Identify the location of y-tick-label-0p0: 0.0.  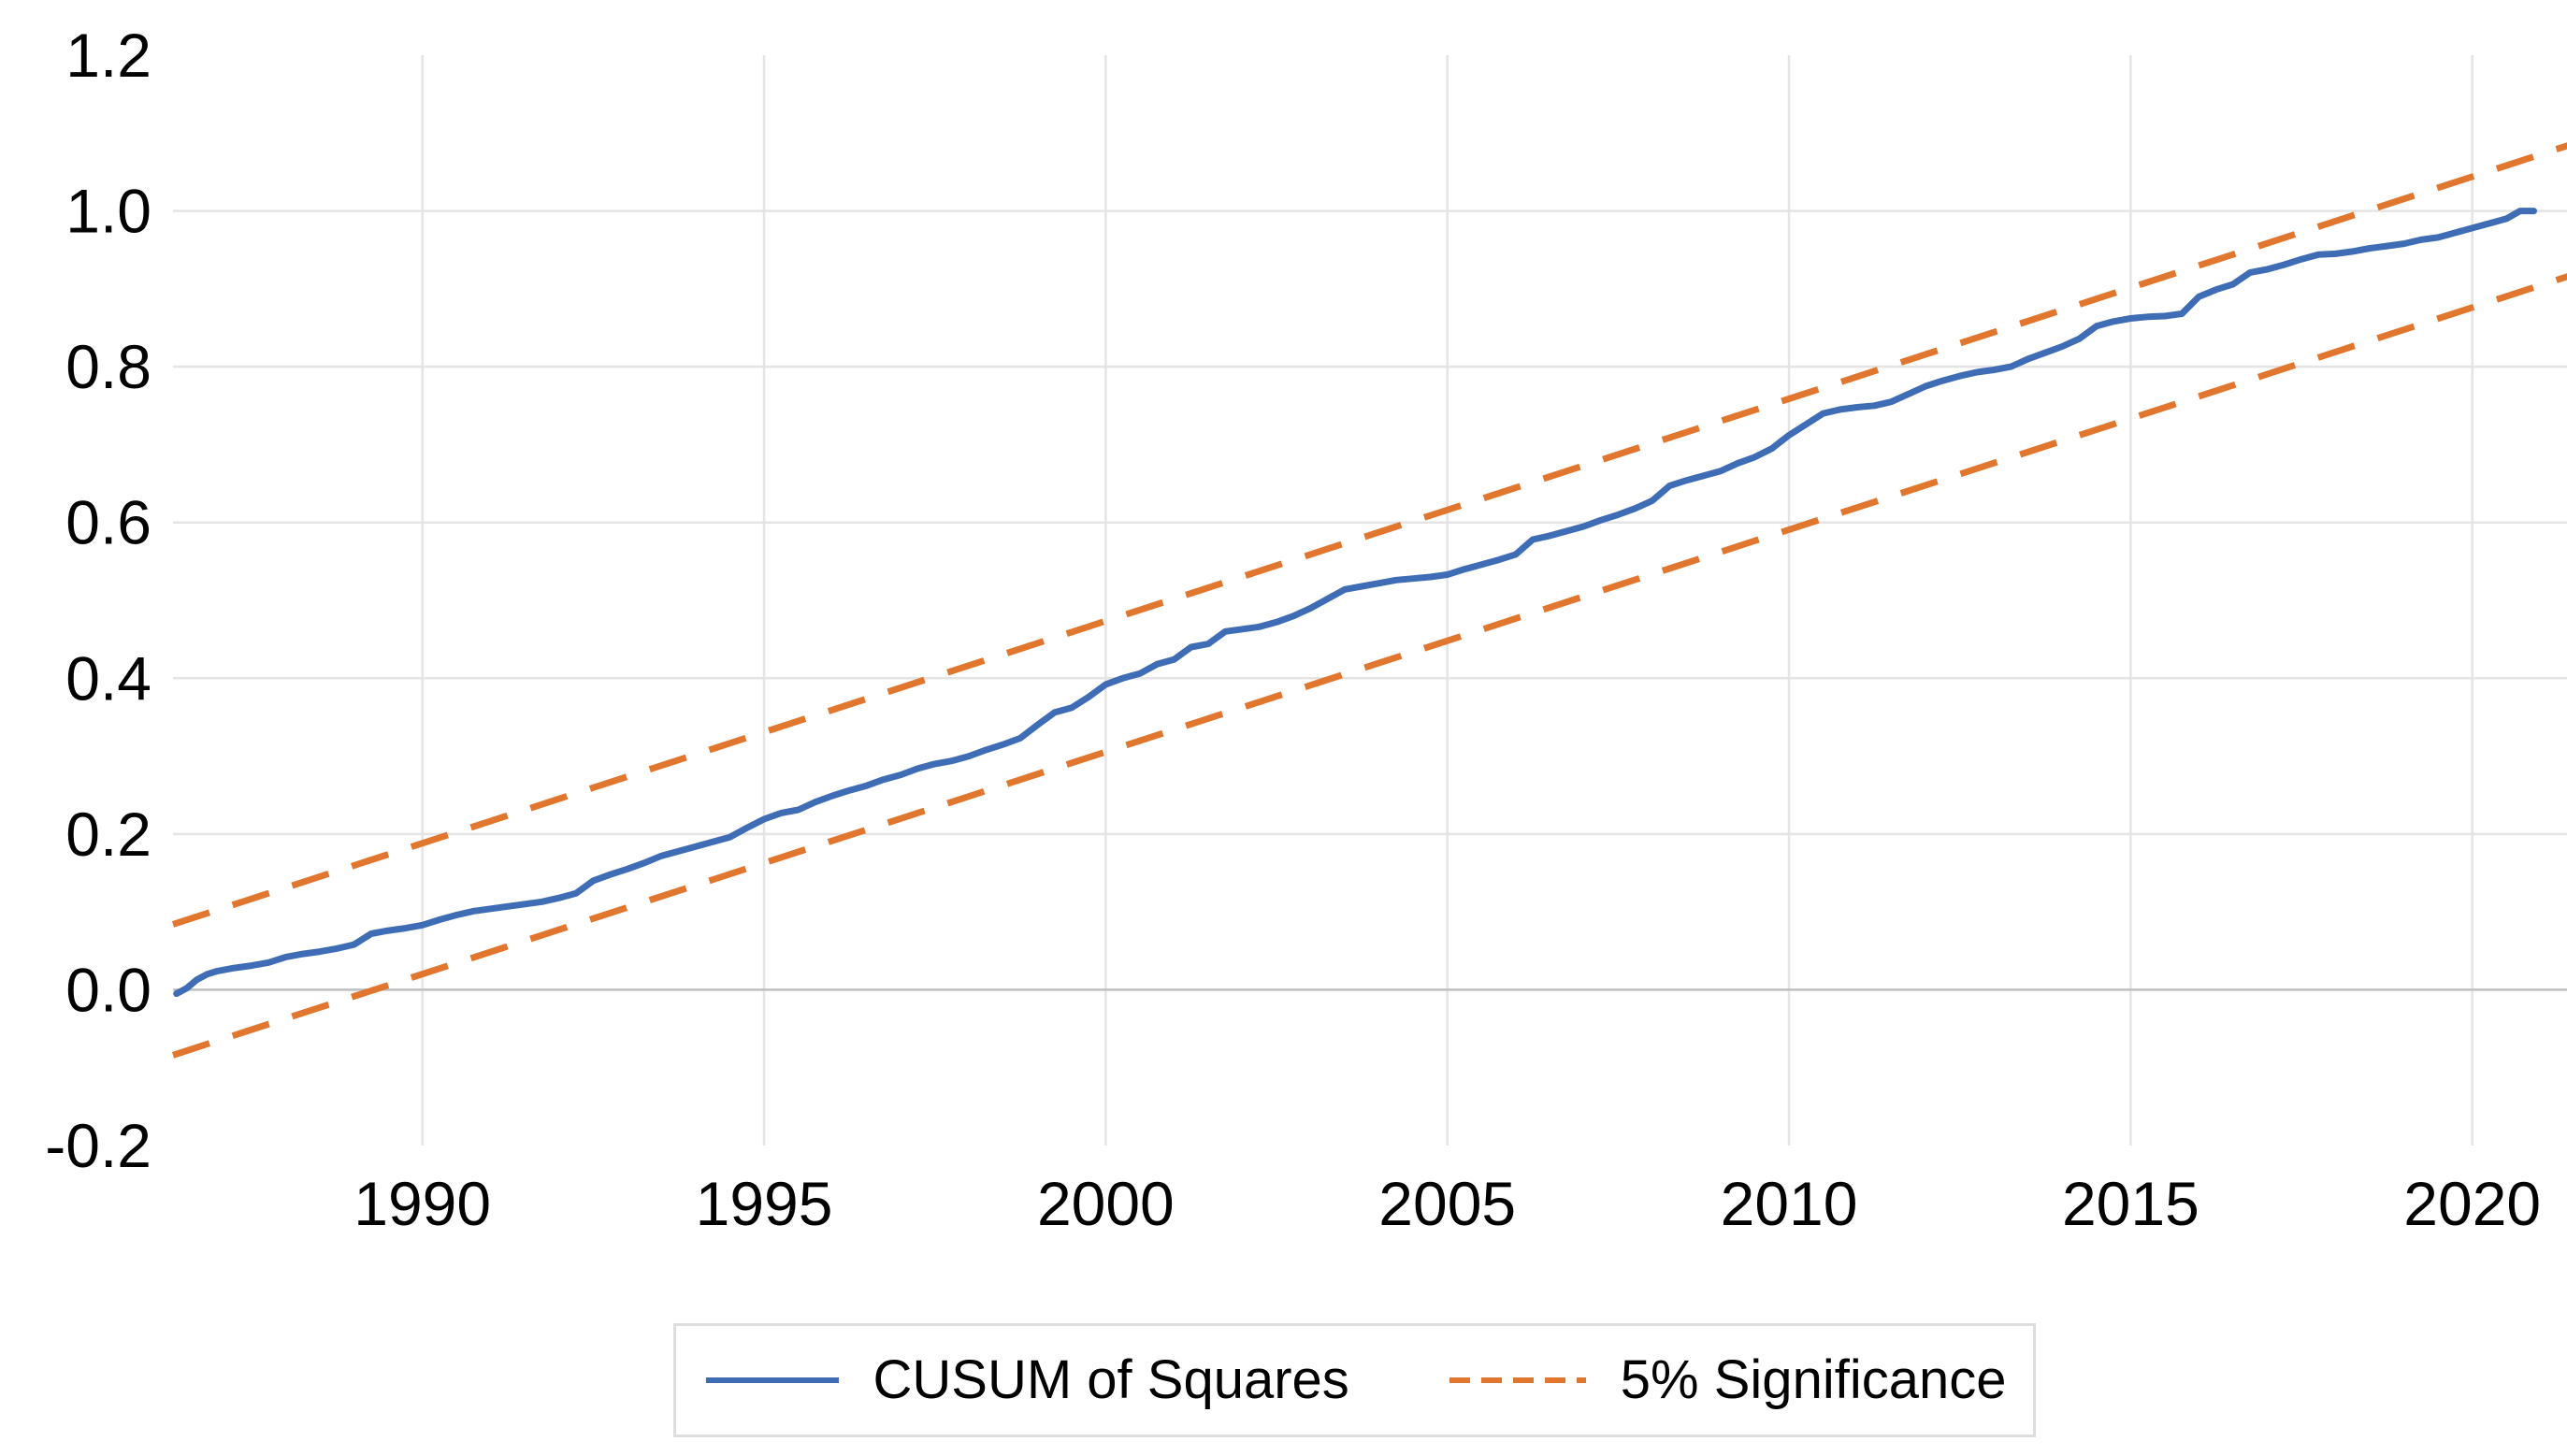
(108, 989).